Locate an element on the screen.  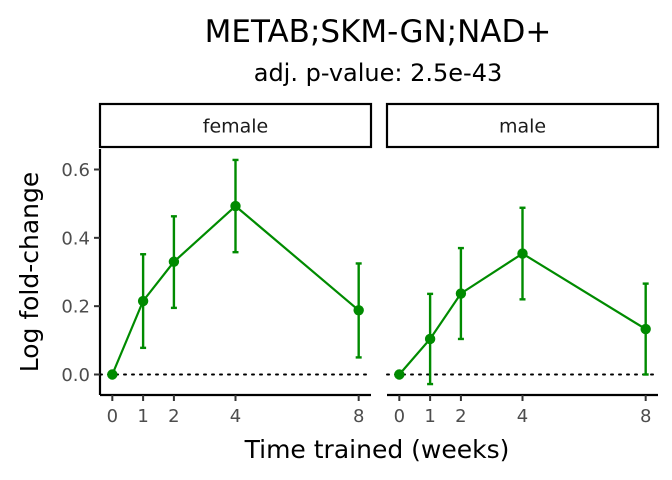
strip-label-male: male is located at coordinates (522, 127).